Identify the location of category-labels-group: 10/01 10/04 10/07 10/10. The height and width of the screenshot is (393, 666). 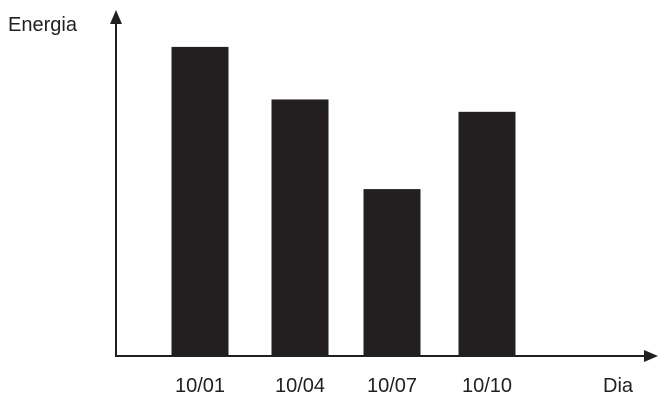
(343, 384).